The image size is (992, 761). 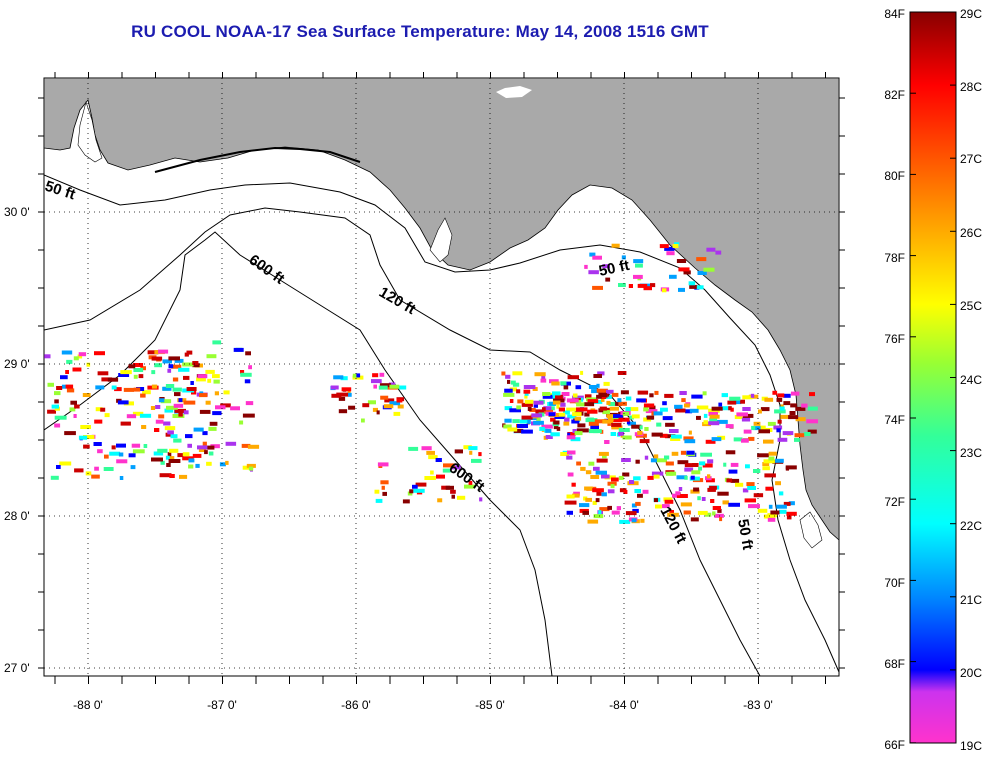 I want to click on cb-c-22: 22C, so click(x=971, y=526).